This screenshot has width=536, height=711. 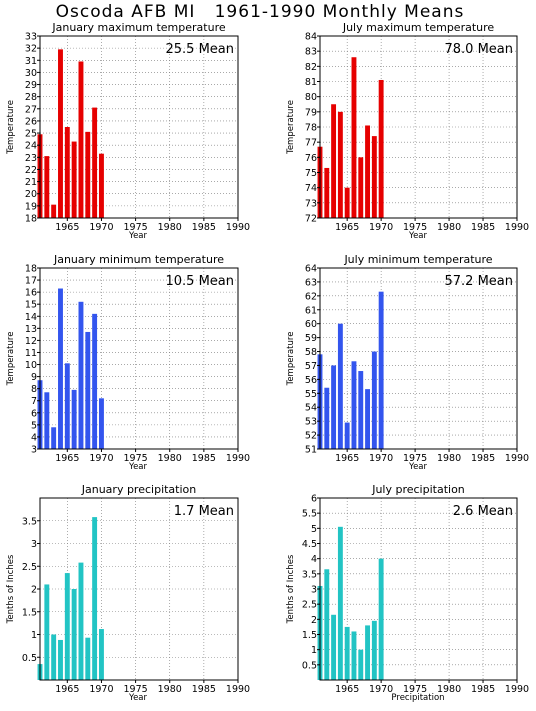 What do you see at coordinates (417, 259) in the screenshot?
I see `chart-title: July minimum temperature` at bounding box center [417, 259].